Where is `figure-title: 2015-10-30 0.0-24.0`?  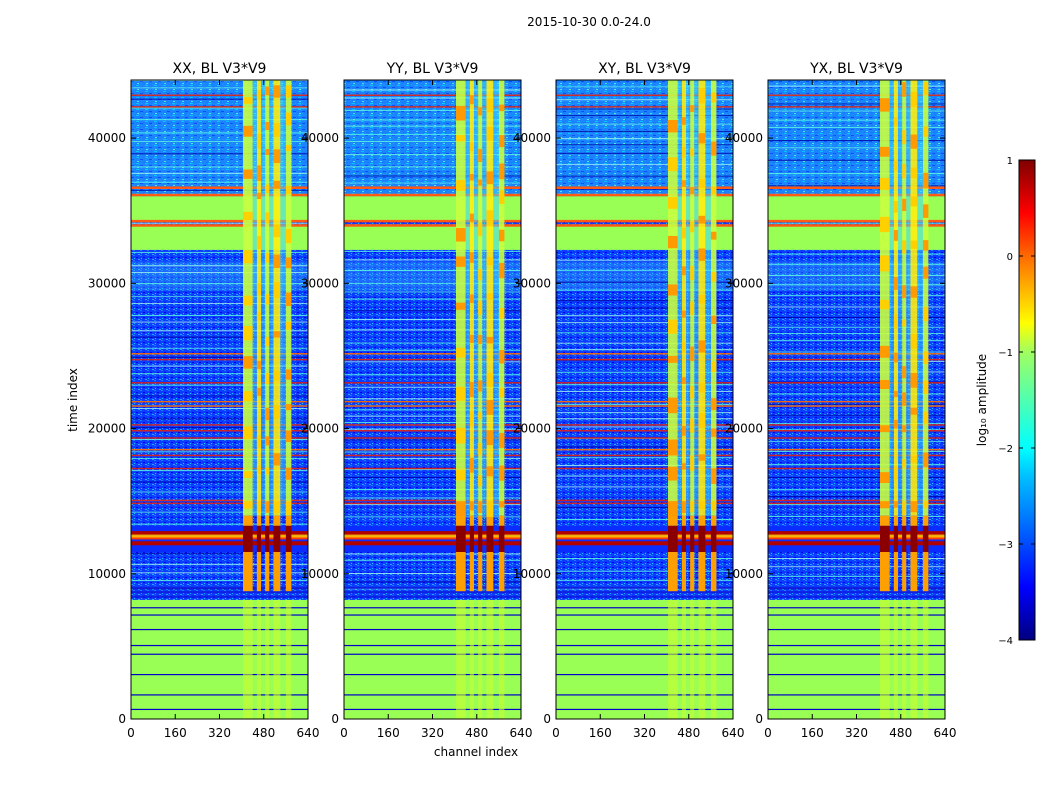
figure-title: 2015-10-30 0.0-24.0 is located at coordinates (589, 22).